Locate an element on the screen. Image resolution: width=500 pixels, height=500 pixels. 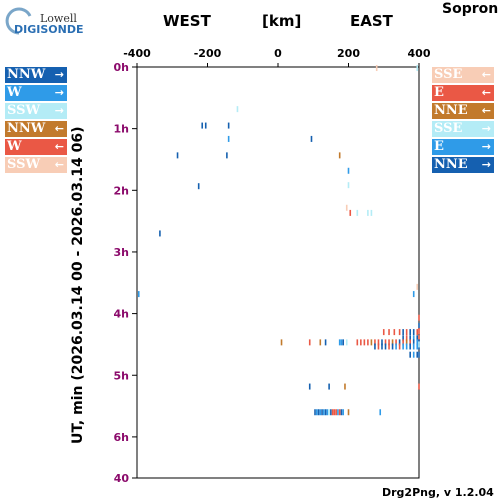
y-tick-label: 40 is located at coordinates (122, 478).